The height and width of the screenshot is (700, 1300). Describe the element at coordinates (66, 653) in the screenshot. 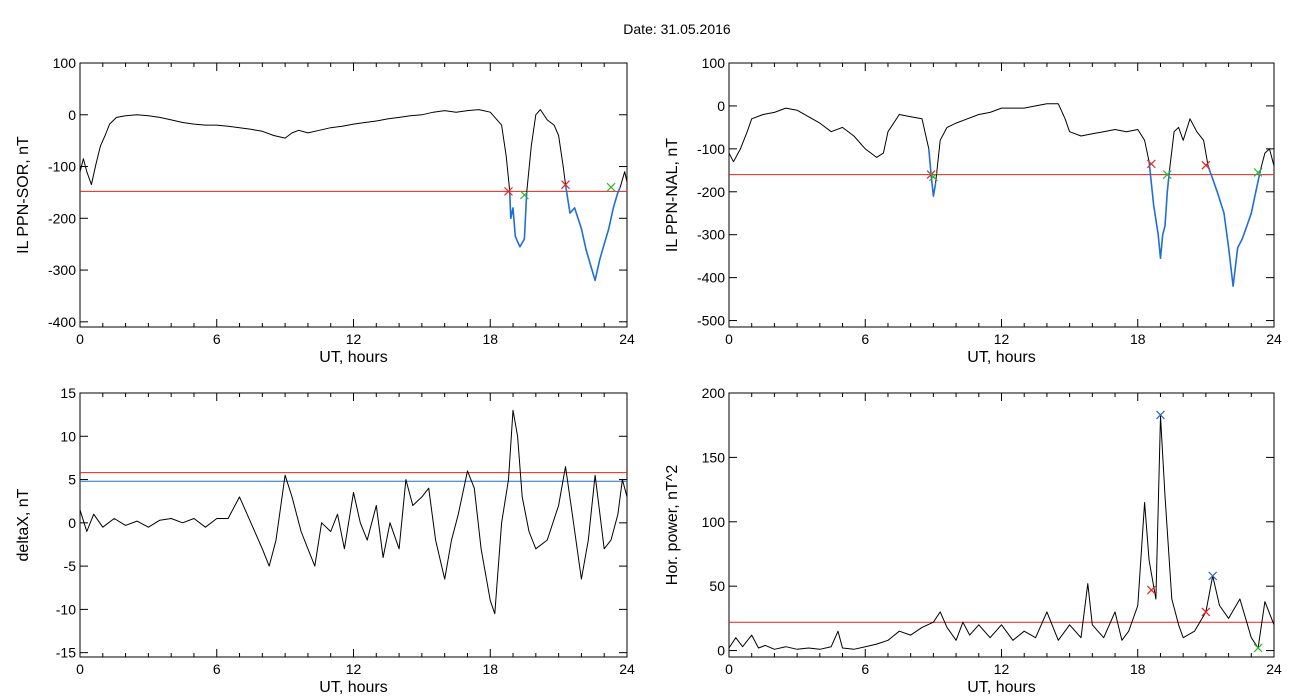

I see `y-tick-label: -15` at that location.